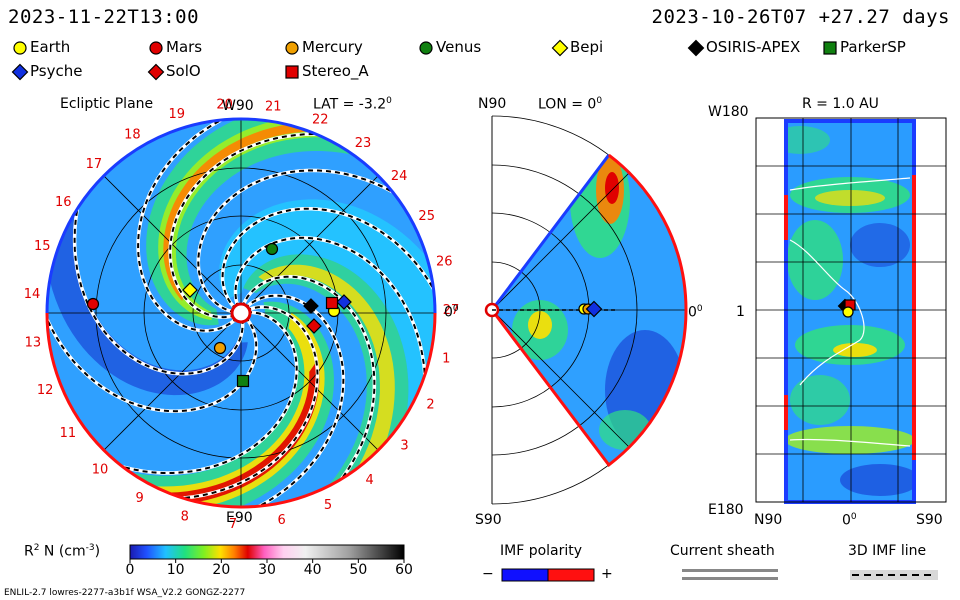 This screenshot has height=600, width=960. What do you see at coordinates (32, 294) in the screenshot?
I see `carrington-day-label: 14` at bounding box center [32, 294].